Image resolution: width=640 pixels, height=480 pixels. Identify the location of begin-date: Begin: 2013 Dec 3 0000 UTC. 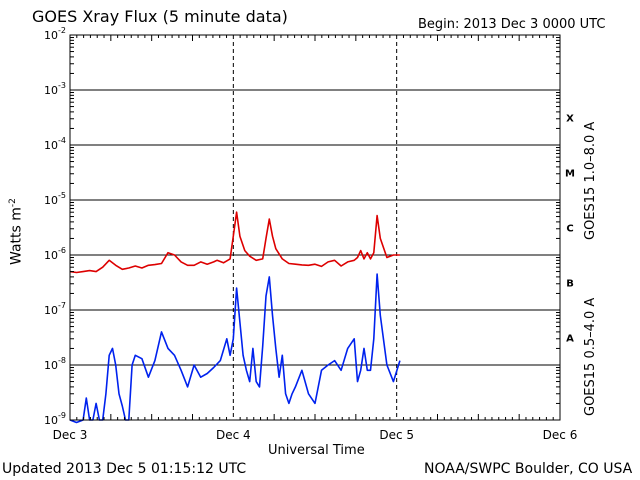
(512, 24).